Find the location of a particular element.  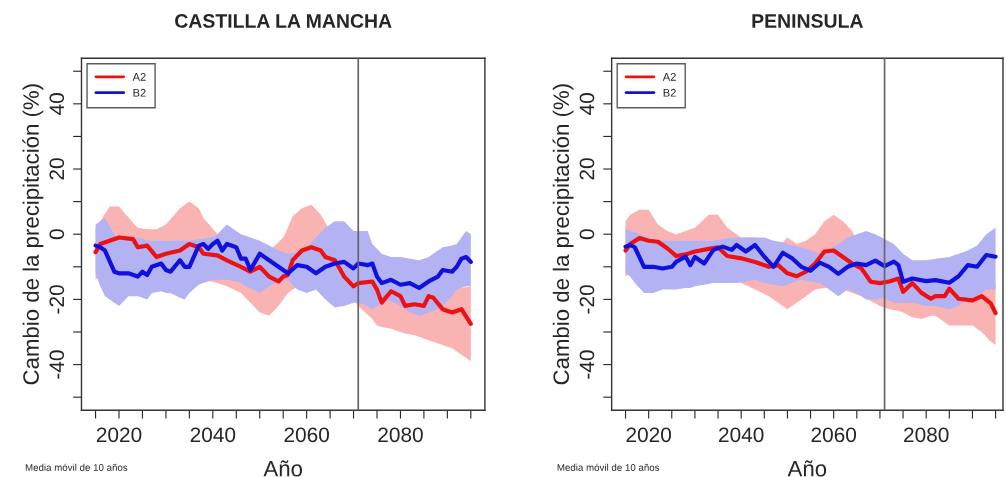

chart-title: PENINSULA is located at coordinates (807, 21).